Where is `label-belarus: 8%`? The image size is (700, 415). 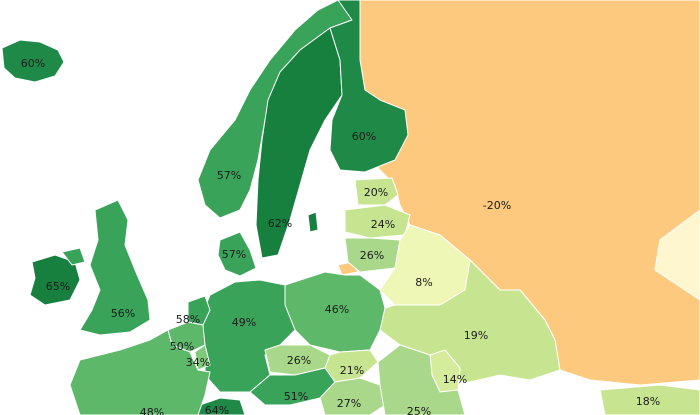 label-belarus: 8% is located at coordinates (423, 282).